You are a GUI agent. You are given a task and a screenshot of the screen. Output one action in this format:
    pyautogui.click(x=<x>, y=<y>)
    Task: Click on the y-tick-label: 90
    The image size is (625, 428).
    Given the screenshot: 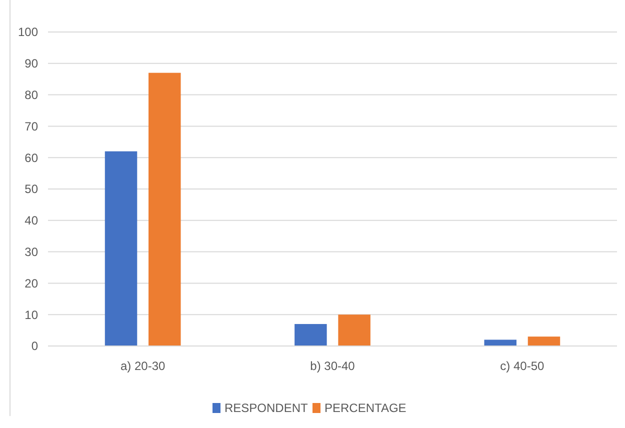 What is the action you would take?
    pyautogui.click(x=31, y=63)
    